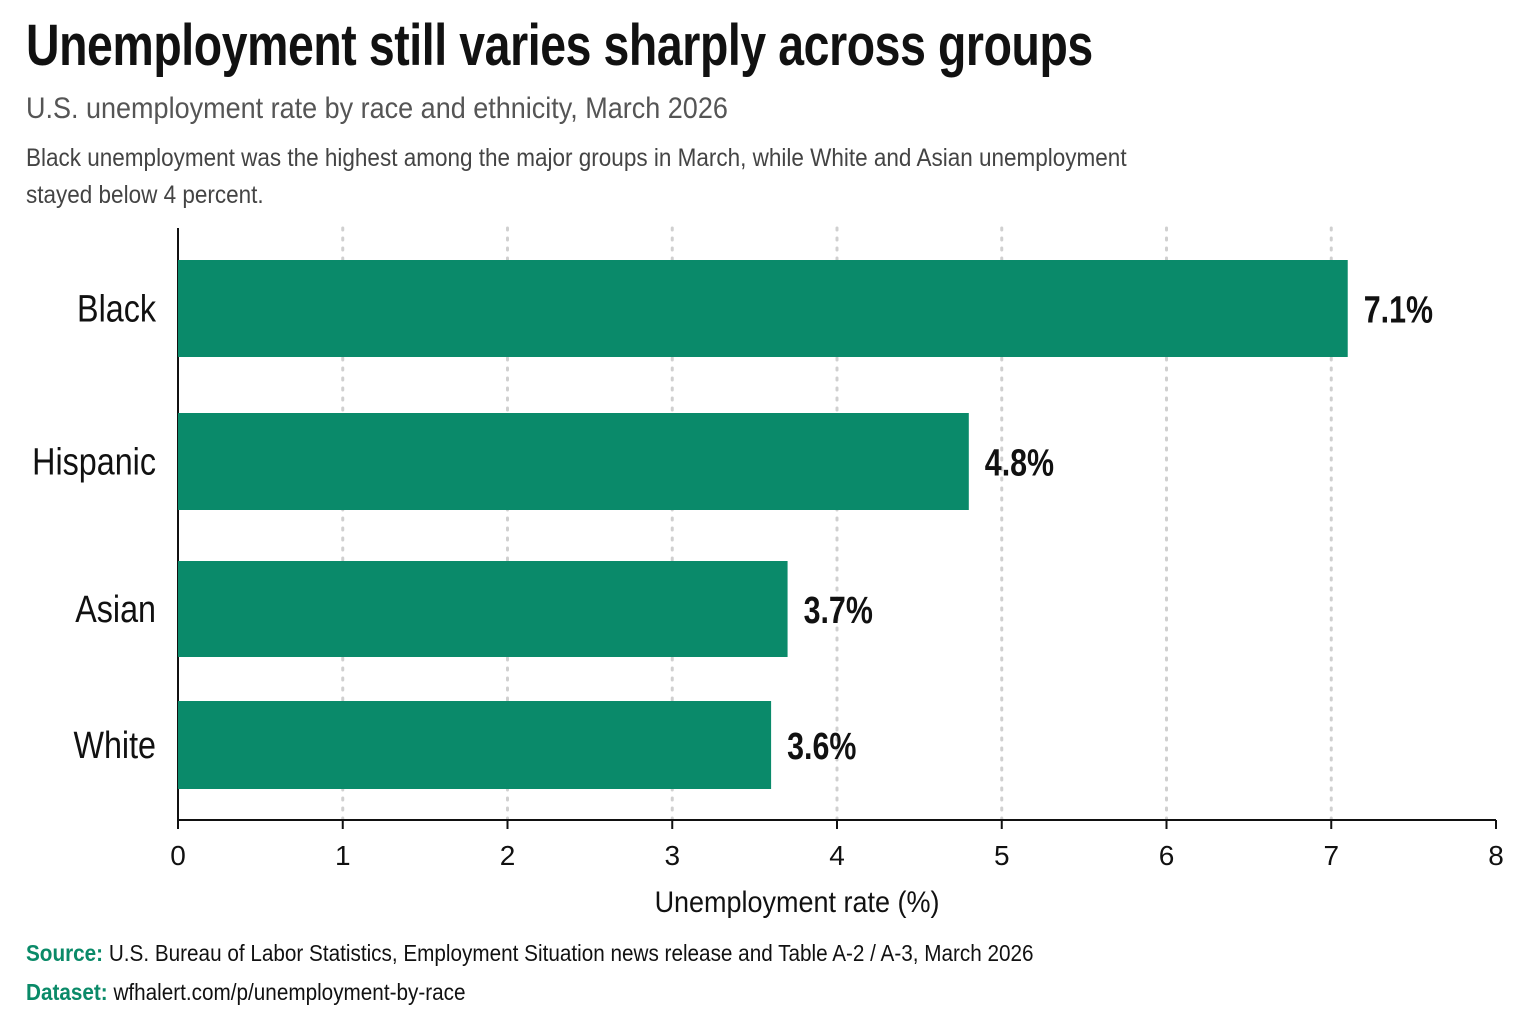 This screenshot has height=1024, width=1536. Describe the element at coordinates (573, 461) in the screenshot. I see `bar-hispanic` at that location.